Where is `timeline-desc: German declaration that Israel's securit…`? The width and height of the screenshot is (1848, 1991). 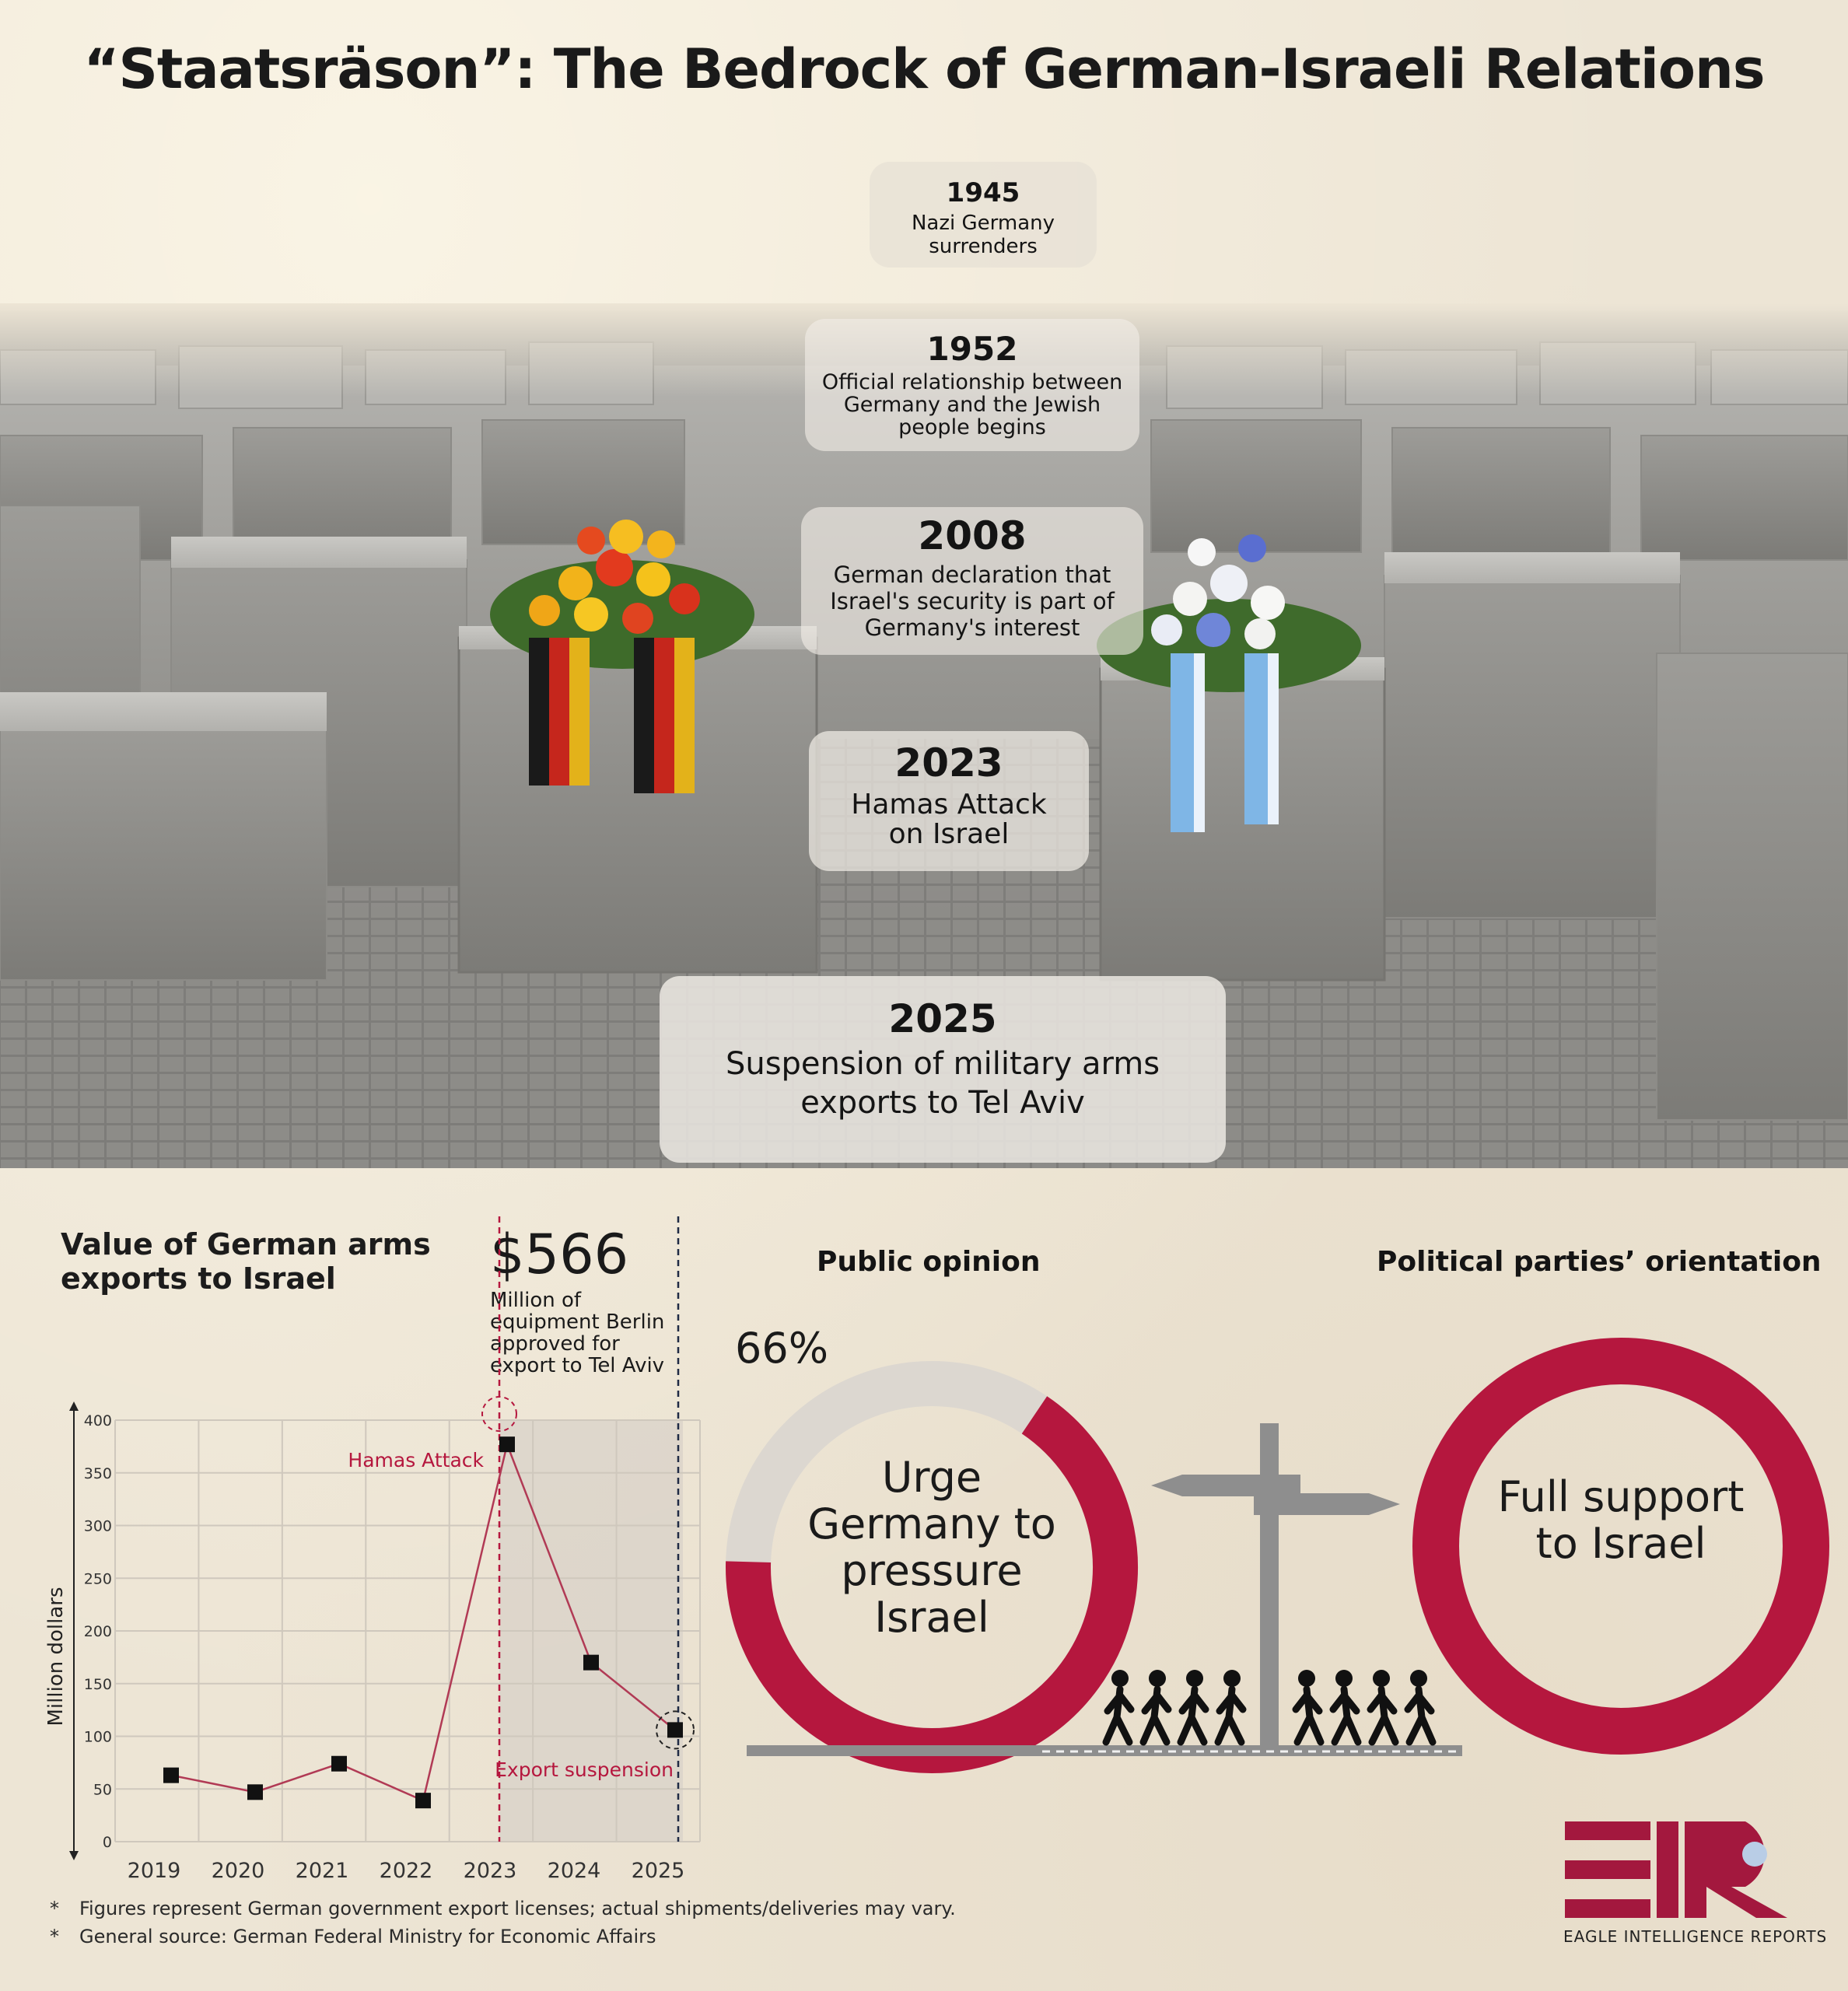 timeline-desc: German declaration that Israel's securit… is located at coordinates (972, 601).